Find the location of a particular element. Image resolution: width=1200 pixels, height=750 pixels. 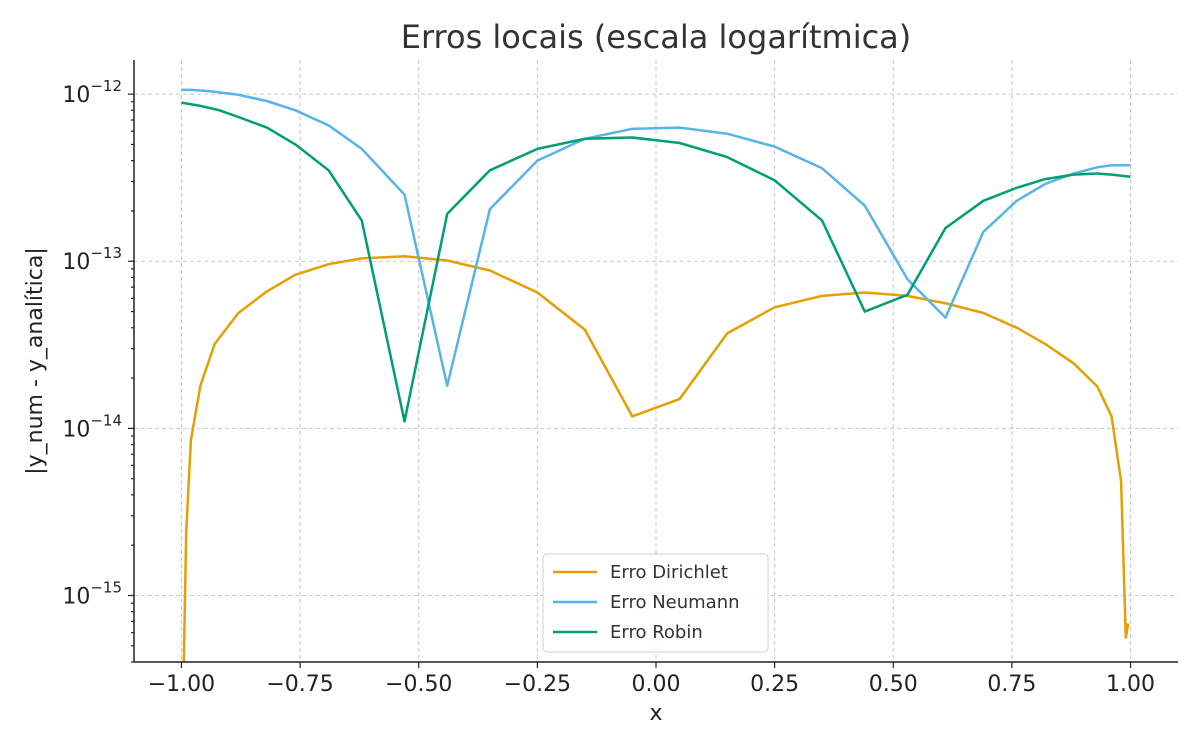

legend: Erro Dirichlet Erro Neumann Erro Robin is located at coordinates (655, 603).